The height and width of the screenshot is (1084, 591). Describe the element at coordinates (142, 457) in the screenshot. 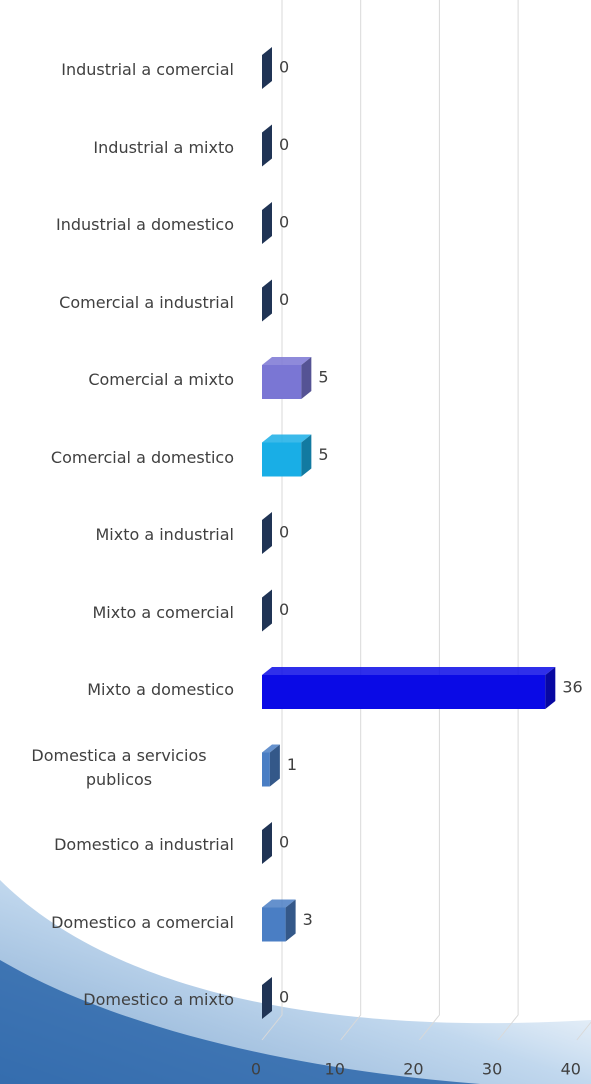

I see `y-tick-label: Comercial a domestico` at that location.